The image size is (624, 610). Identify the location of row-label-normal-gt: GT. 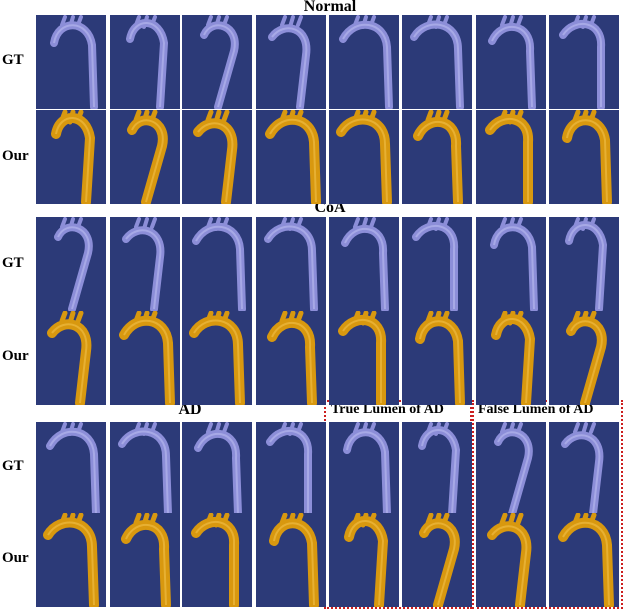
(18, 60).